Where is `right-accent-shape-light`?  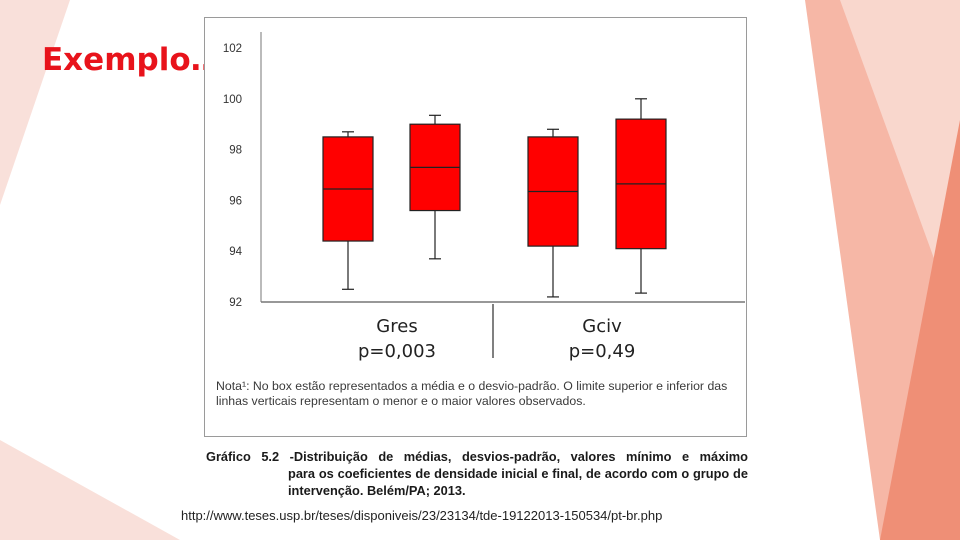 right-accent-shape-light is located at coordinates (900, 165).